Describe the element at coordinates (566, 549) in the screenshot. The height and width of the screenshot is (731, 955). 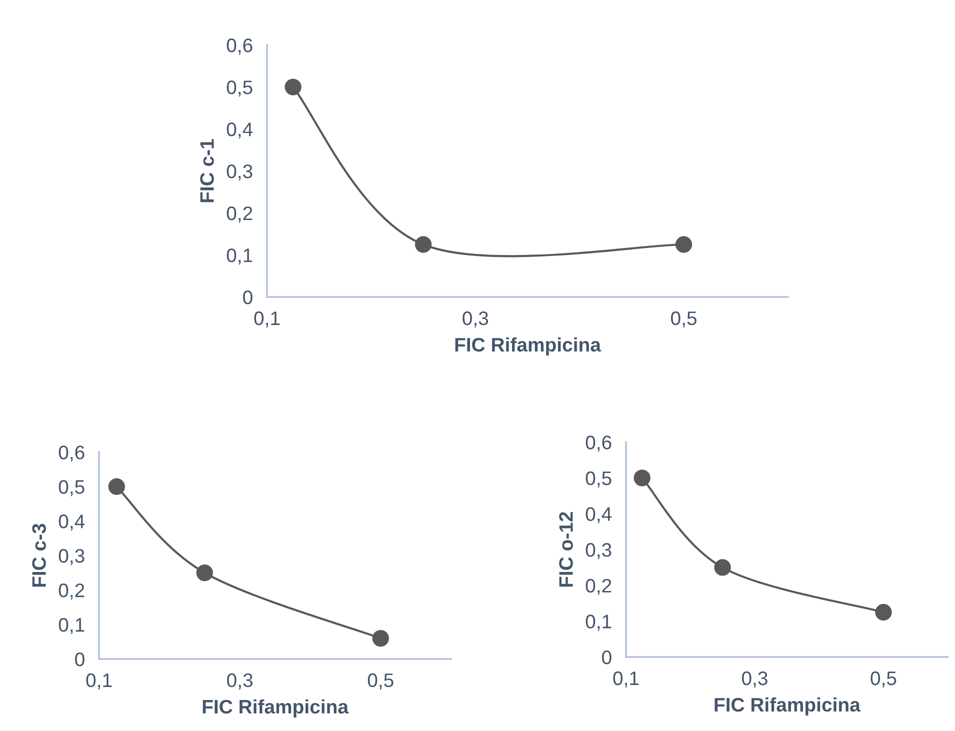
I see `y-axis-title: FIC o-12` at that location.